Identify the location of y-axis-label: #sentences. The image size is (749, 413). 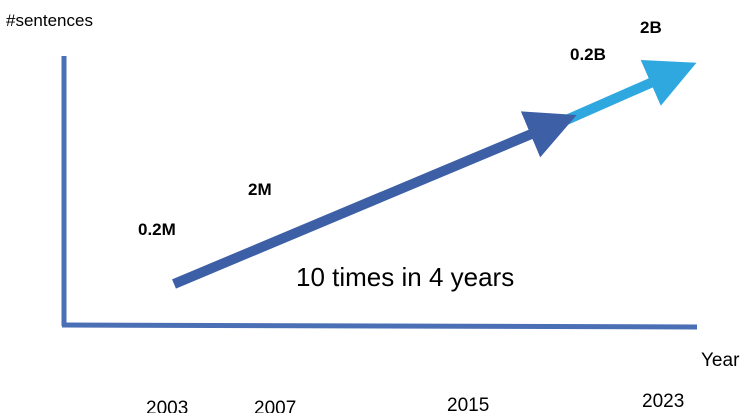
(49, 20).